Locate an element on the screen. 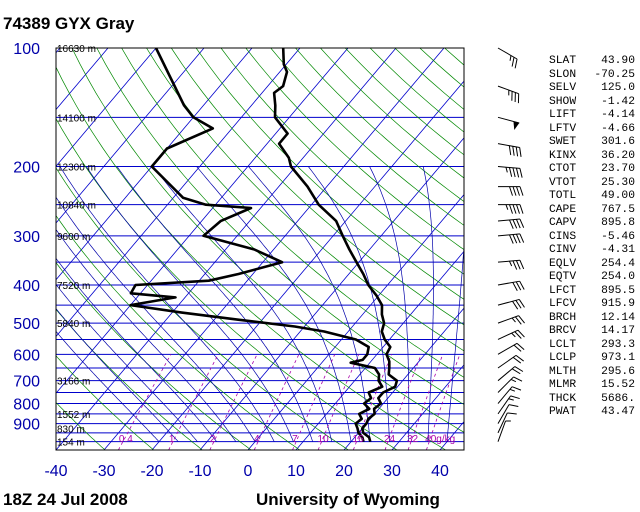  mixing-ratio-label: 7 is located at coordinates (295, 439).